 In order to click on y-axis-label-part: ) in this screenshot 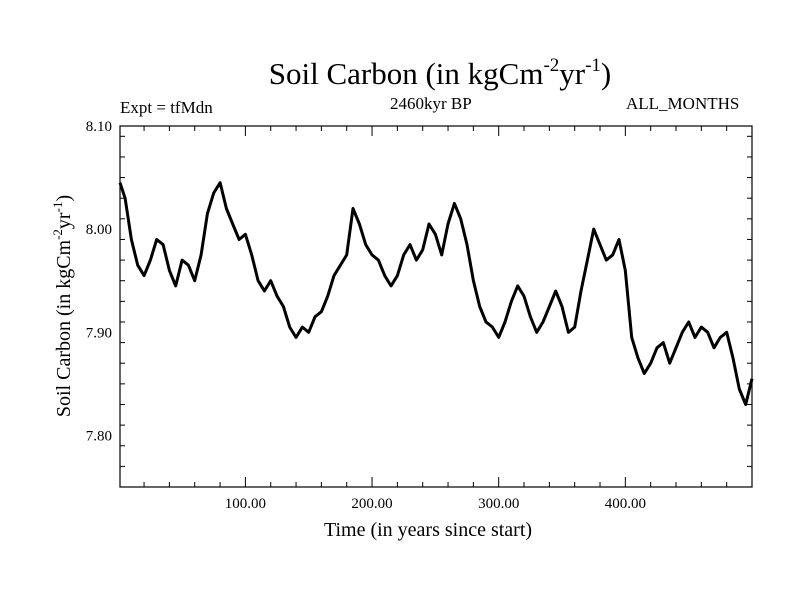, I will do `click(64, 198)`.